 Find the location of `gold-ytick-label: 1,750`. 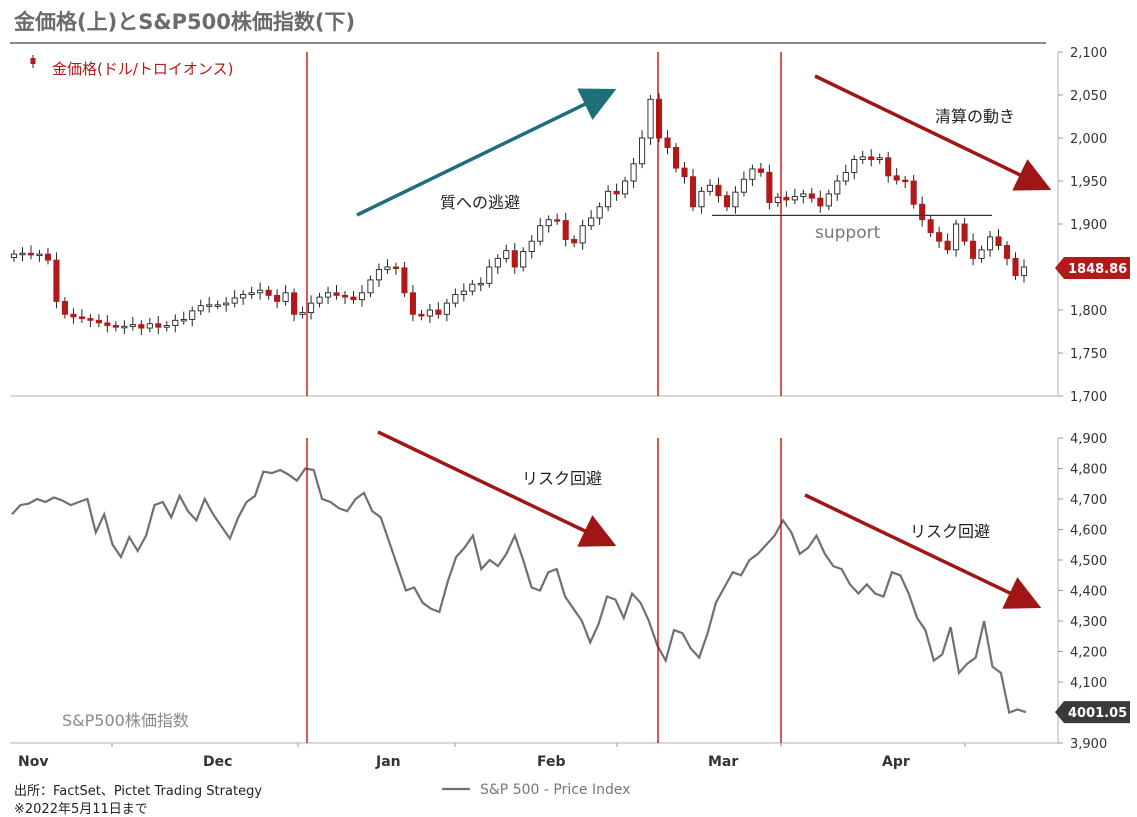

gold-ytick-label: 1,750 is located at coordinates (1088, 354).